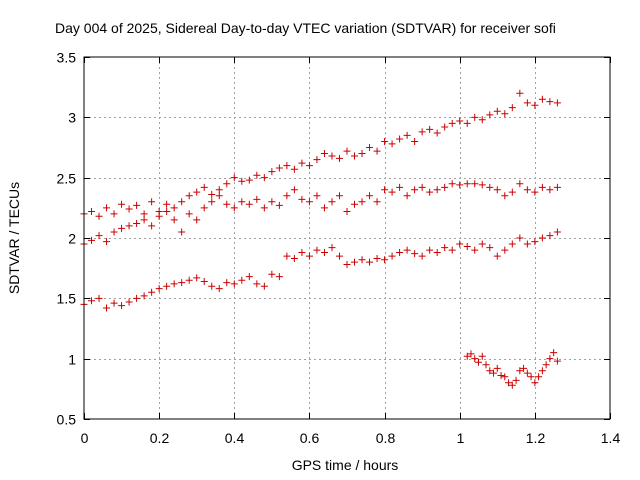  What do you see at coordinates (67, 239) in the screenshot?
I see `y-tick-labels: 0.5 1 1.5 2 2.5 3 3.5` at bounding box center [67, 239].